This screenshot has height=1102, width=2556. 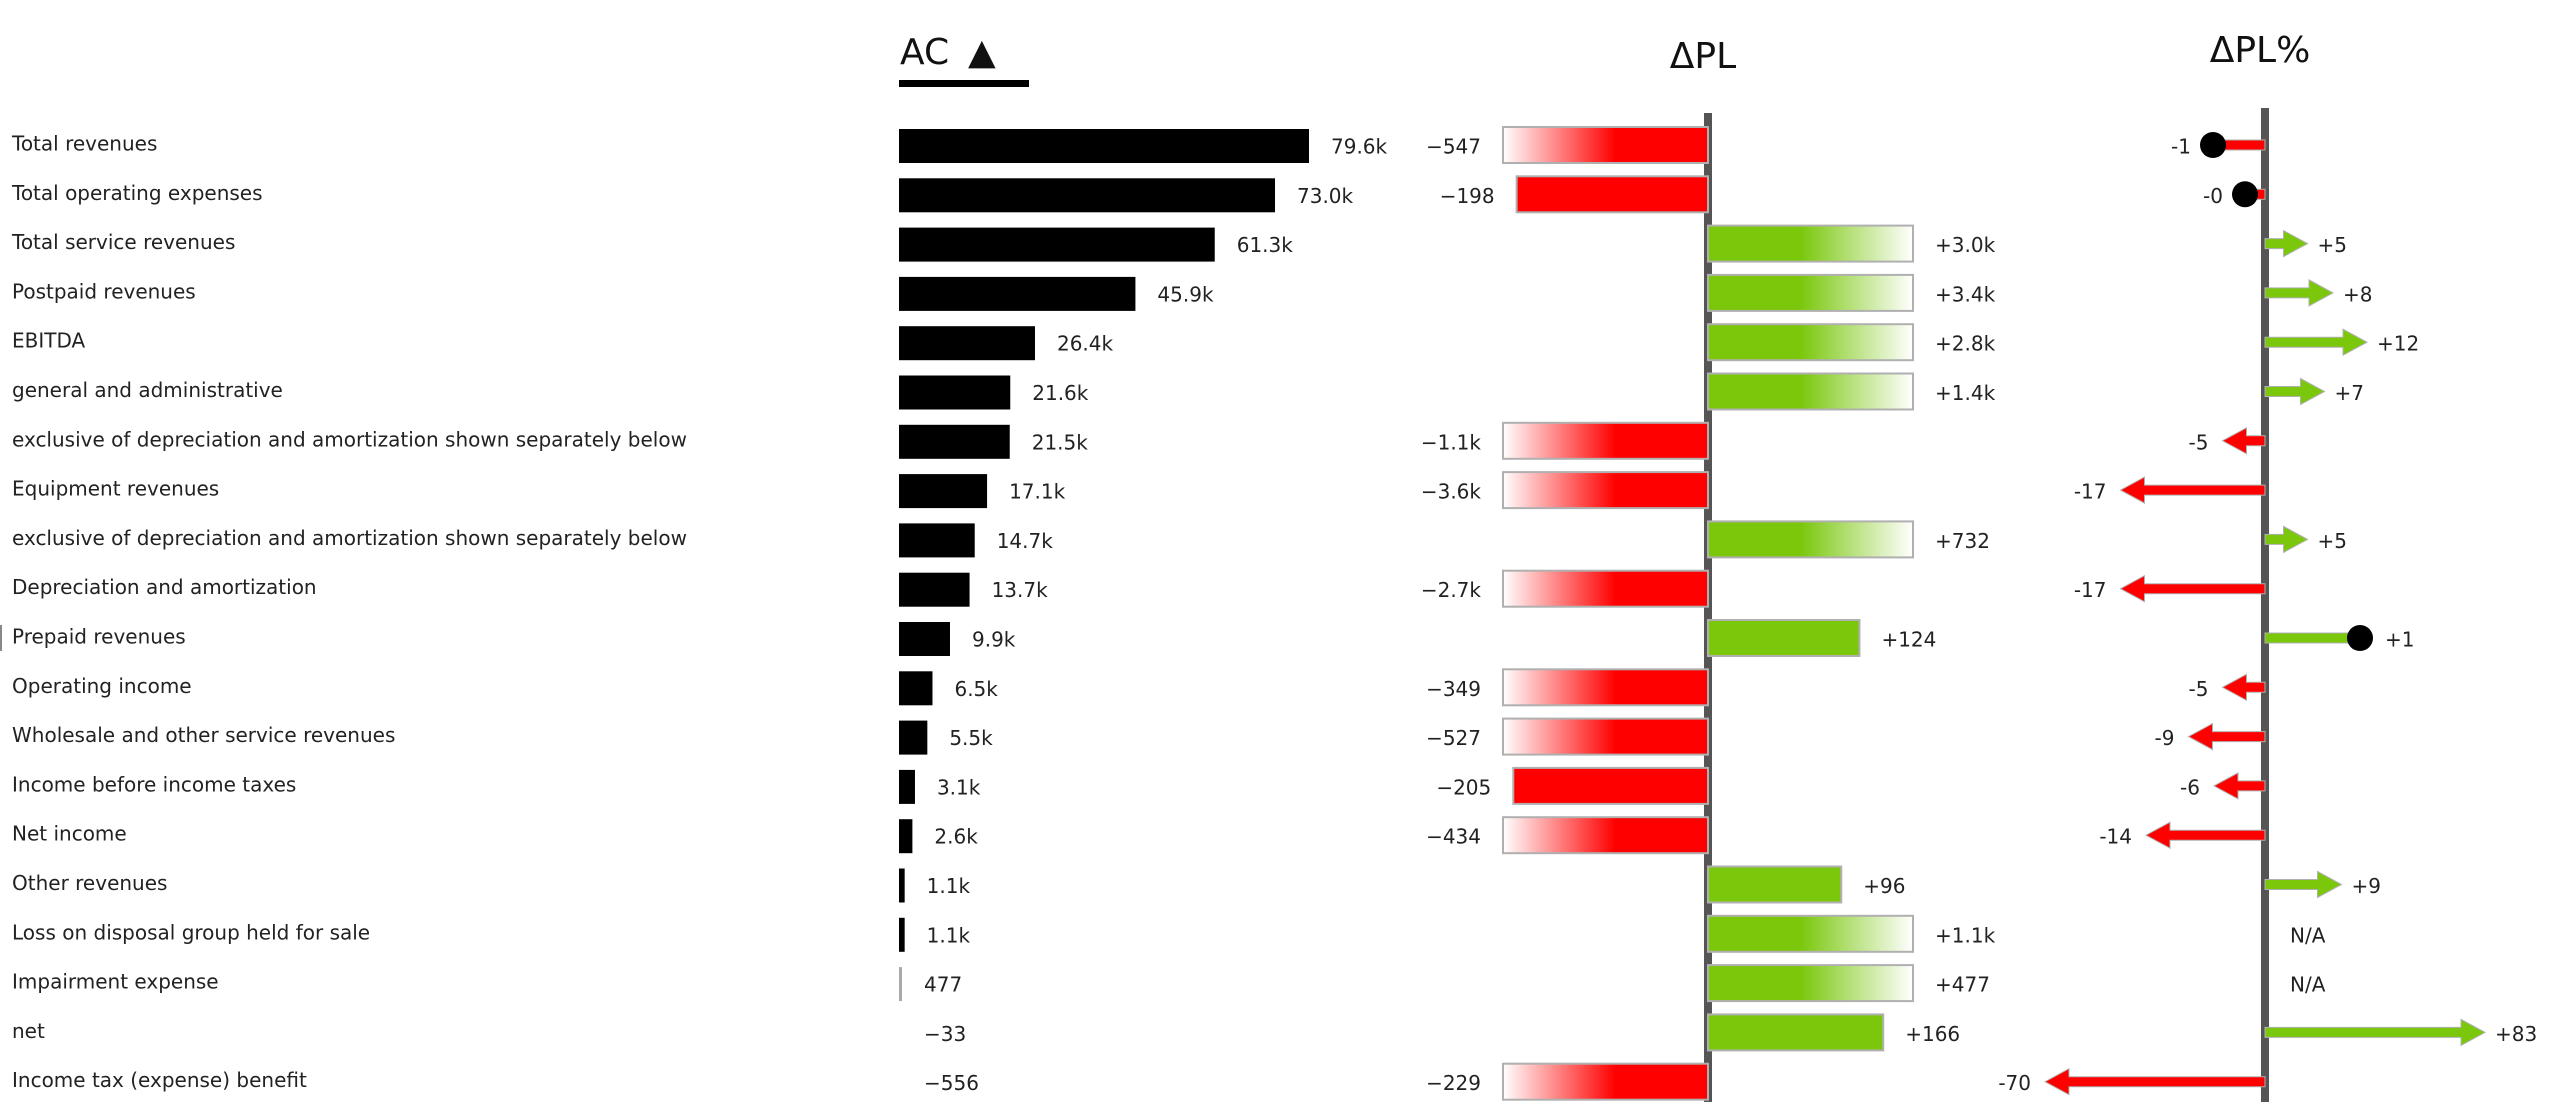 I want to click on ac-value-label: 17.1k, so click(x=1037, y=492).